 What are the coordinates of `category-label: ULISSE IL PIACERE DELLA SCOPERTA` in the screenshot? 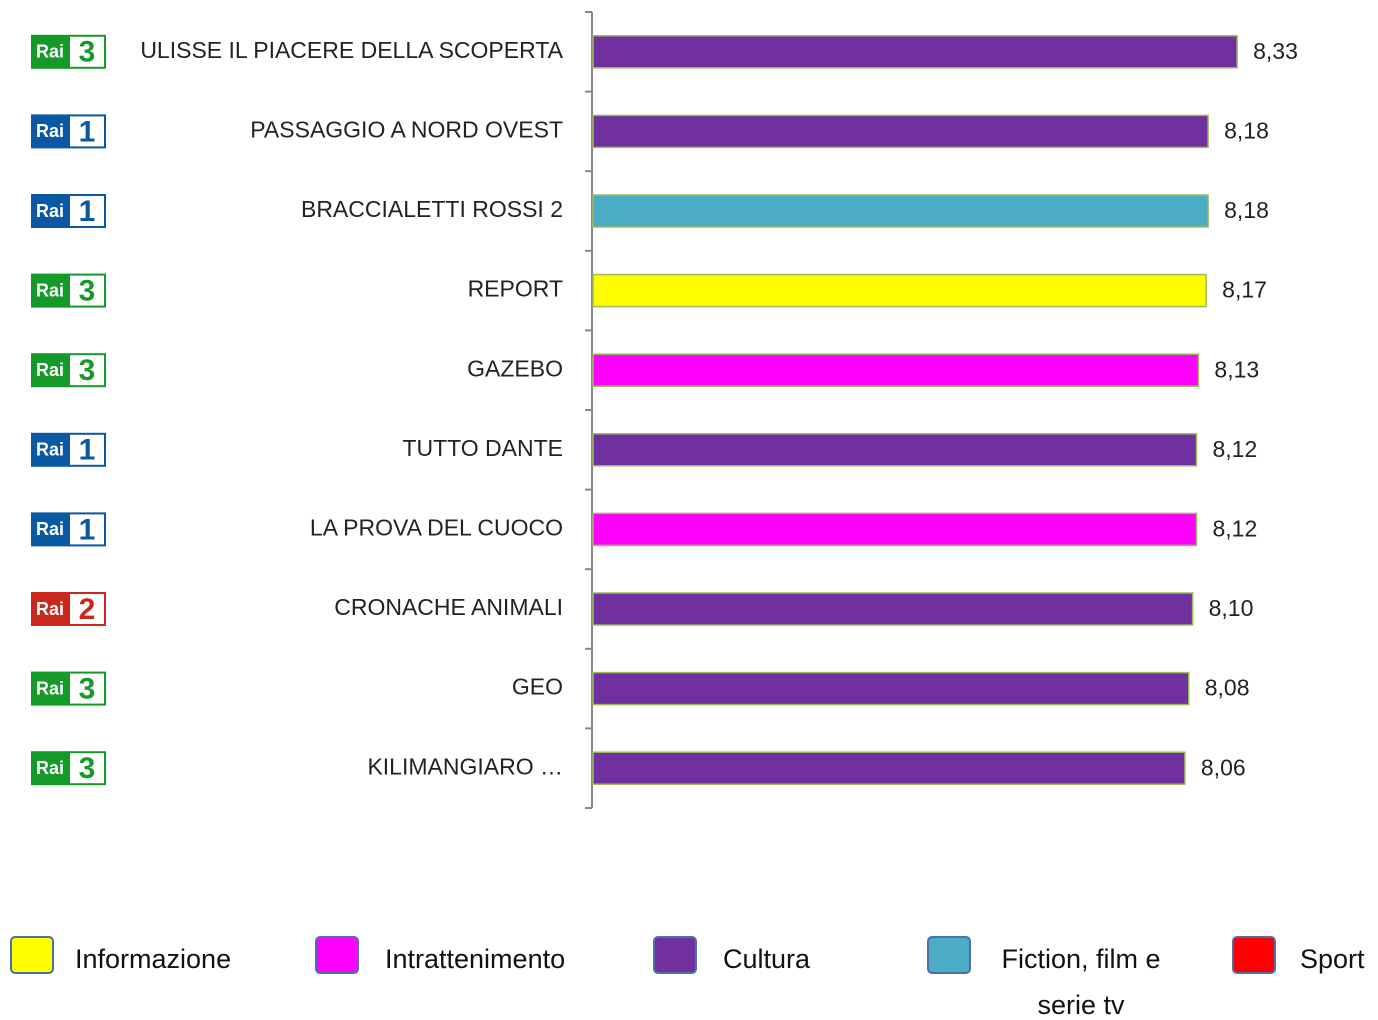 It's located at (351, 50).